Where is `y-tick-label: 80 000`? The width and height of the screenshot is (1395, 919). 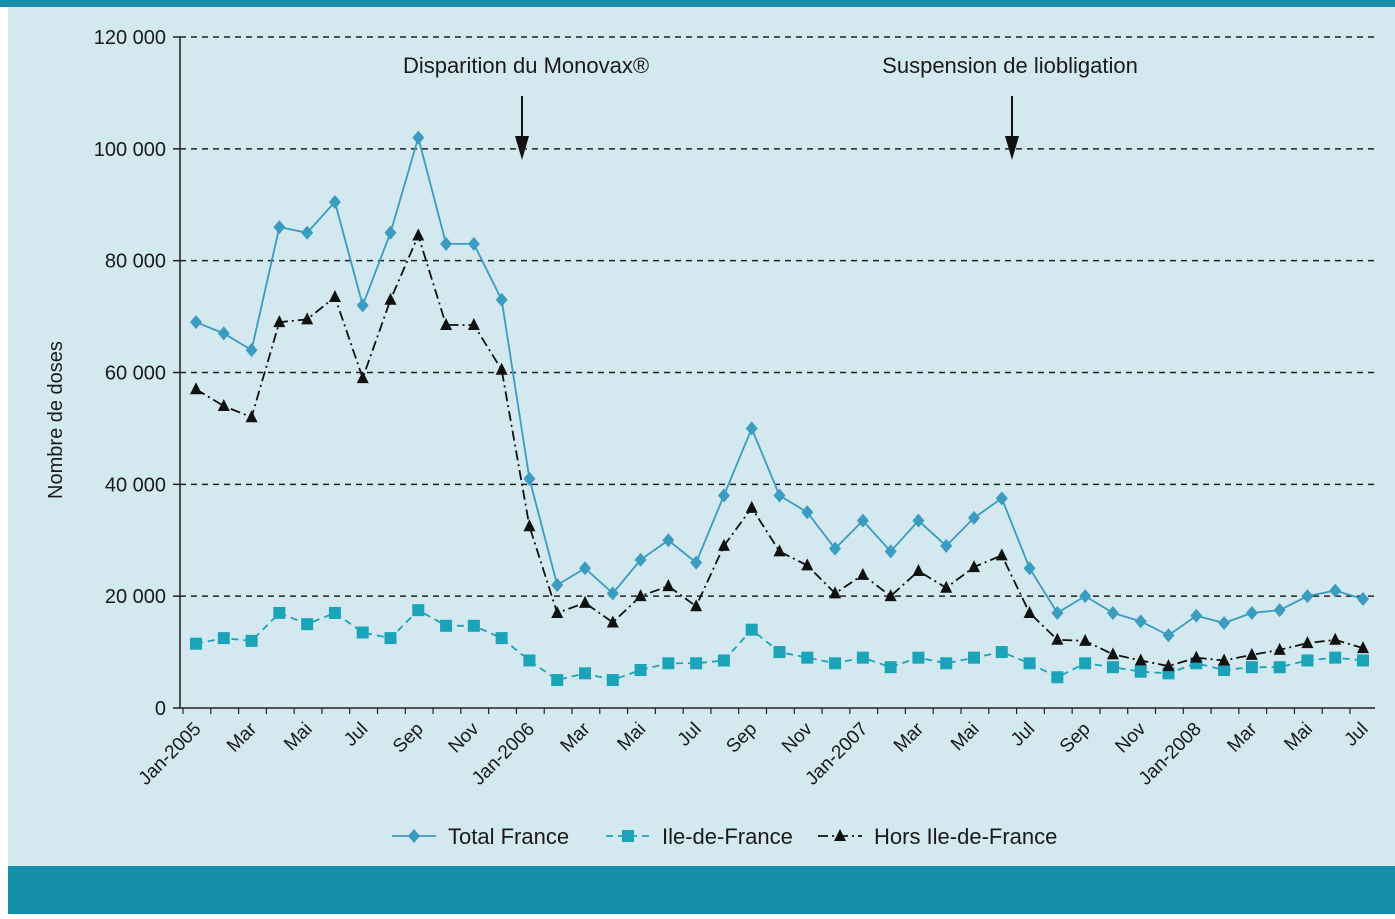
y-tick-label: 80 000 is located at coordinates (135, 262).